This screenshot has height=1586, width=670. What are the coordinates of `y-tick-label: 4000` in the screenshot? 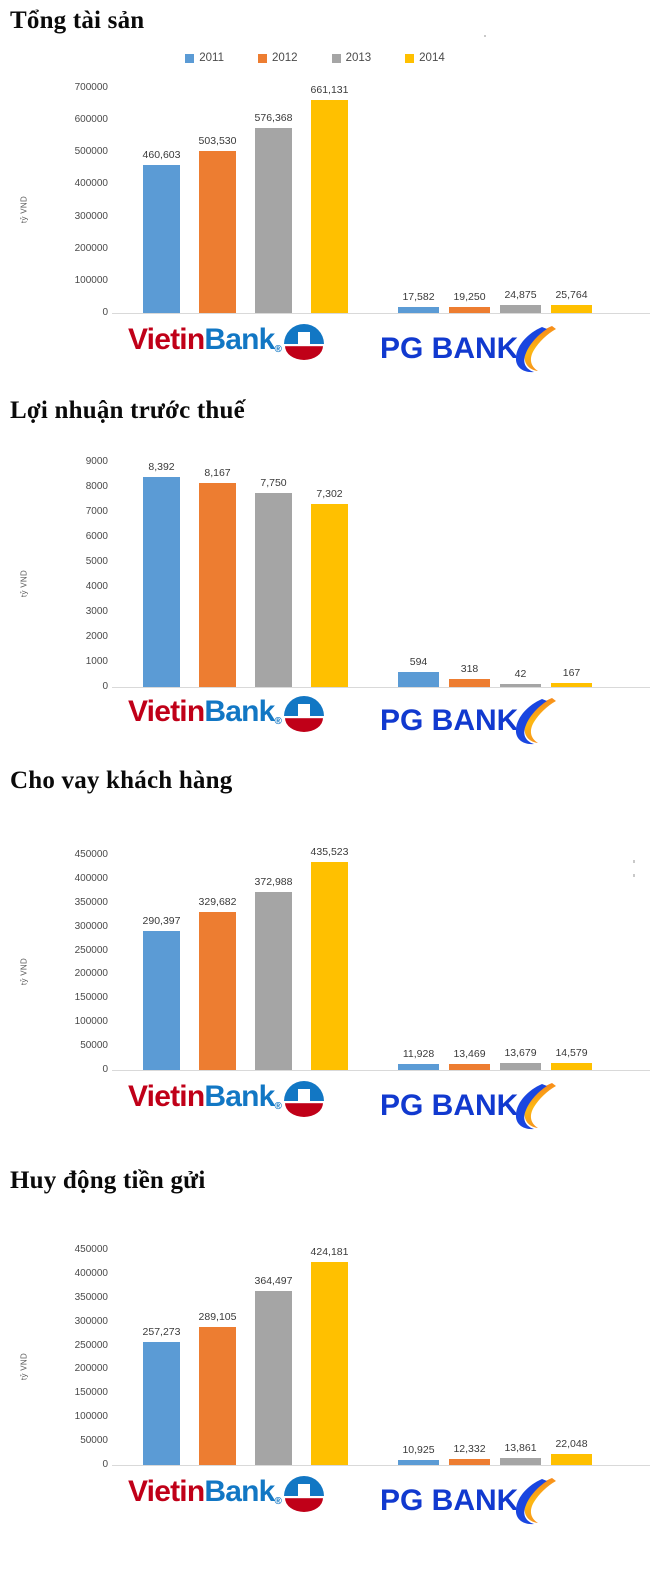 It's located at (96, 586).